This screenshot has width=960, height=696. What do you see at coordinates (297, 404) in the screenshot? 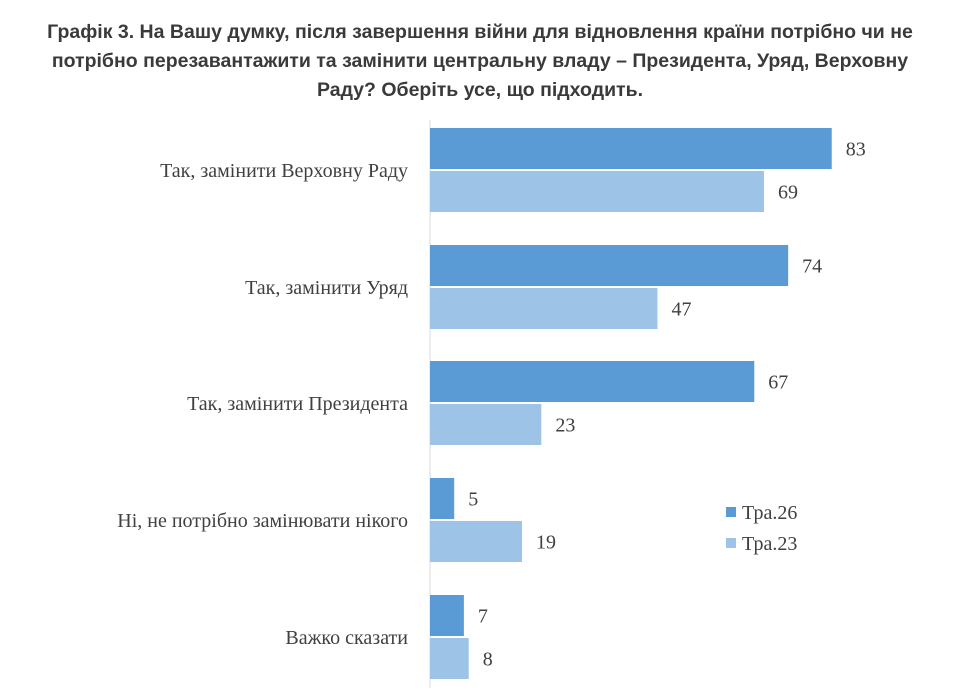
I see `category-label: Так, замінити Президента` at bounding box center [297, 404].